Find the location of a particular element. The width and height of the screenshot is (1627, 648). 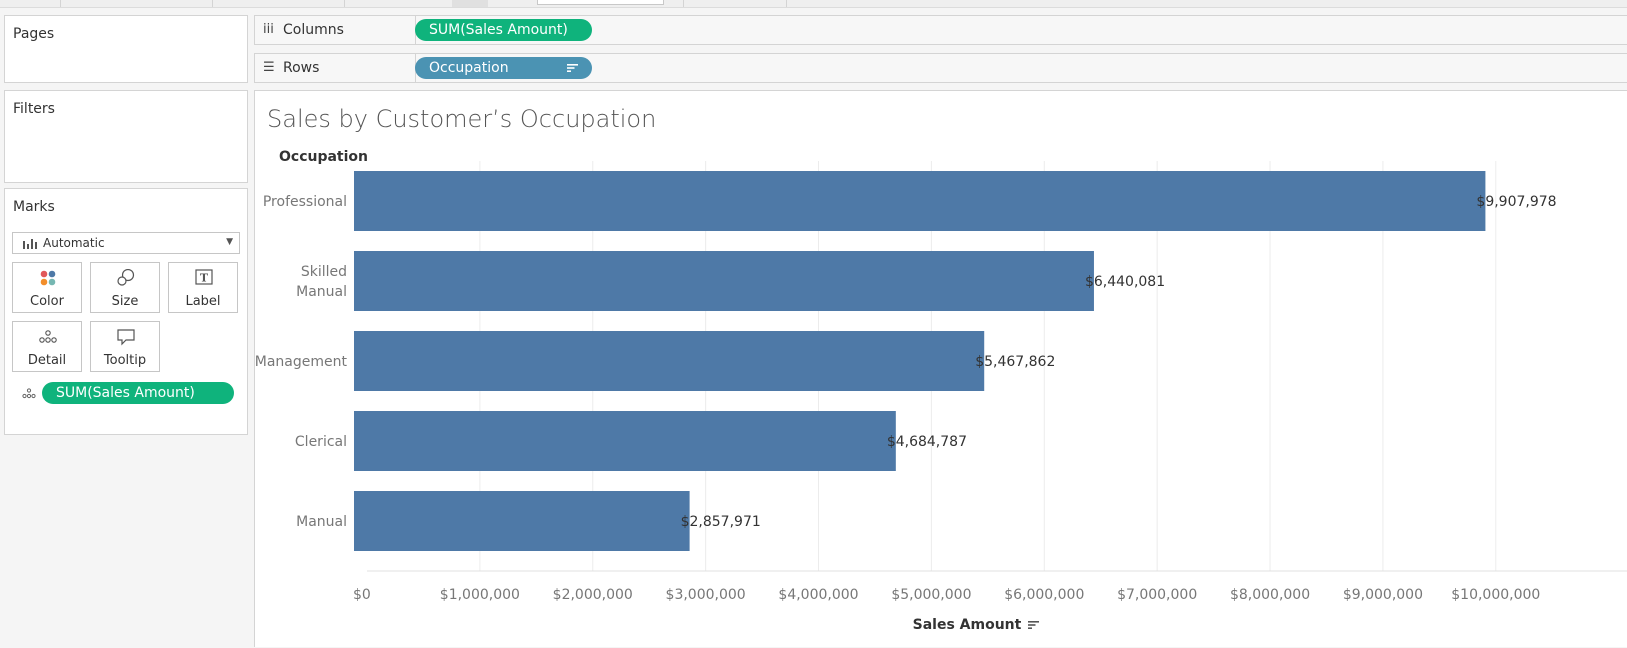

columns-pill-sum-sales-amount: SUM(Sales Amount) is located at coordinates (503, 30).